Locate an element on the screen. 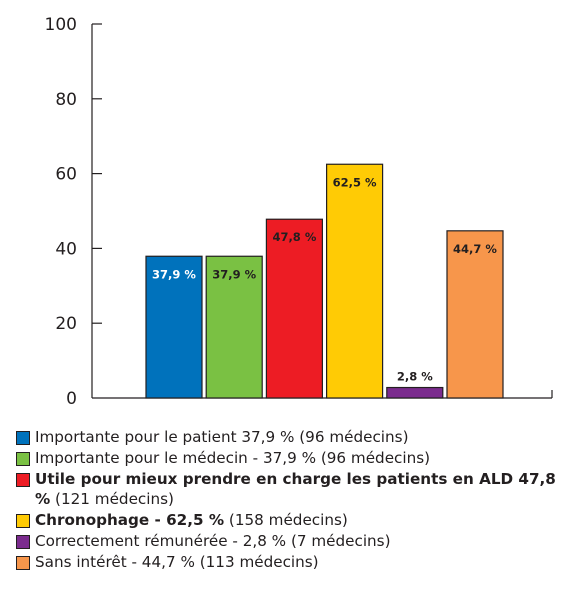 This screenshot has height=601, width=571. y-tick-label: 80 is located at coordinates (66, 100).